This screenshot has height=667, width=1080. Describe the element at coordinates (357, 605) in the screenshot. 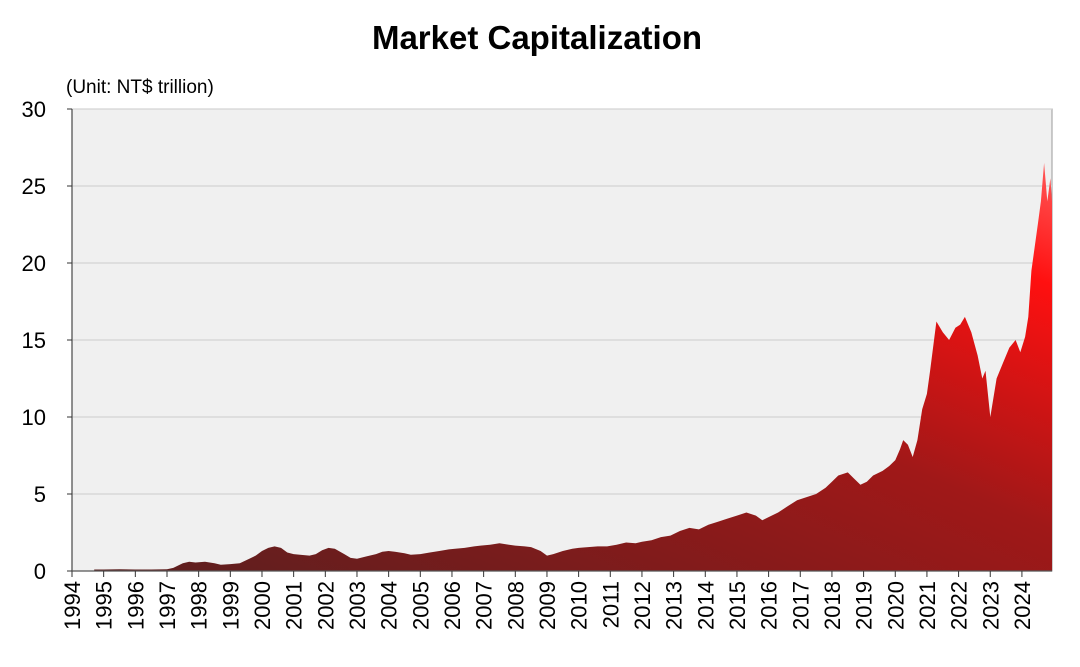

I see `x-tick-label: 2003` at that location.